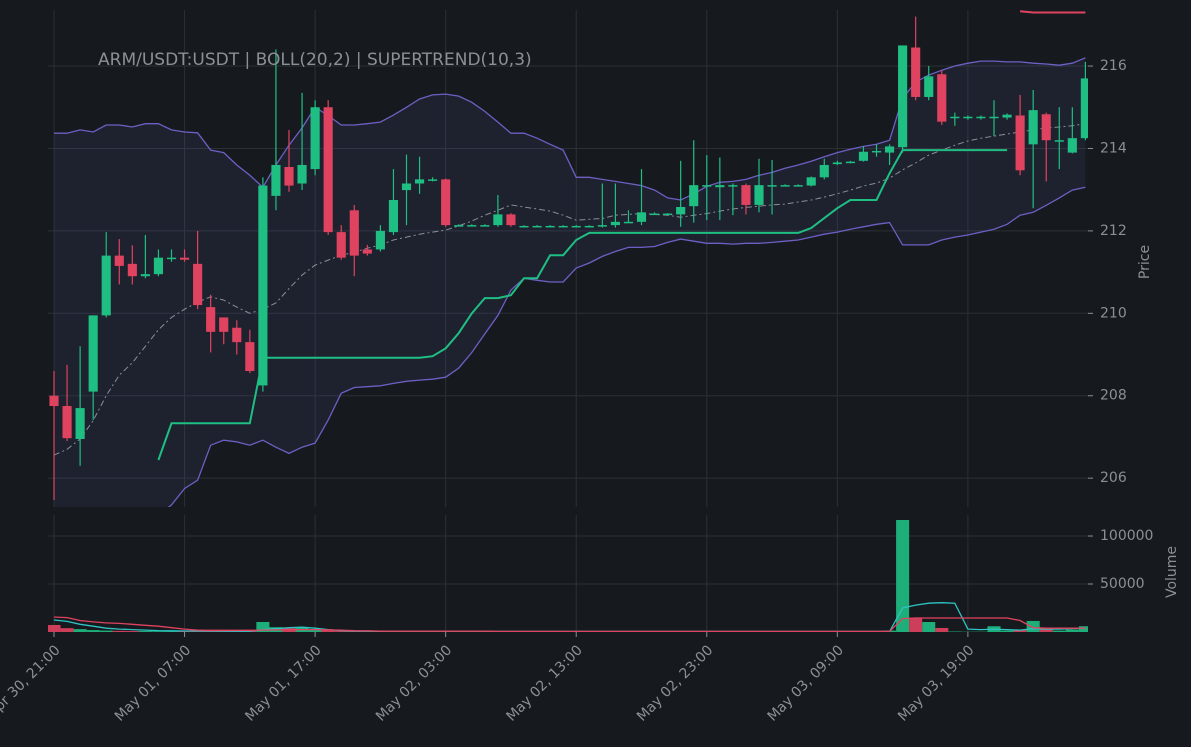 This screenshot has height=747, width=1191. I want to click on y-tick-label: 206, so click(1113, 478).